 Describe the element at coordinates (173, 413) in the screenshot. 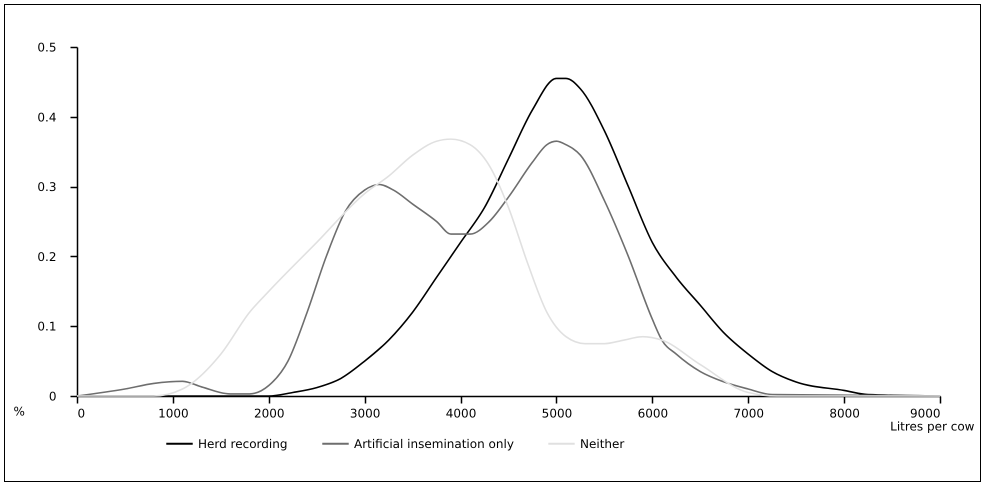

I see `x-tick-label: 1000` at that location.